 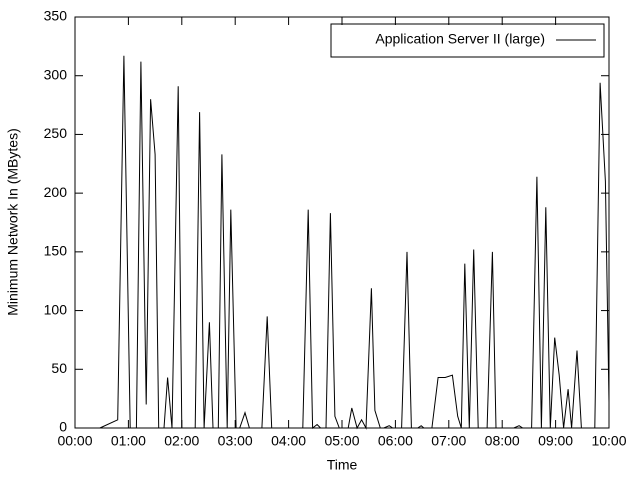 I want to click on x-tick-label: 04:00, so click(x=288, y=441).